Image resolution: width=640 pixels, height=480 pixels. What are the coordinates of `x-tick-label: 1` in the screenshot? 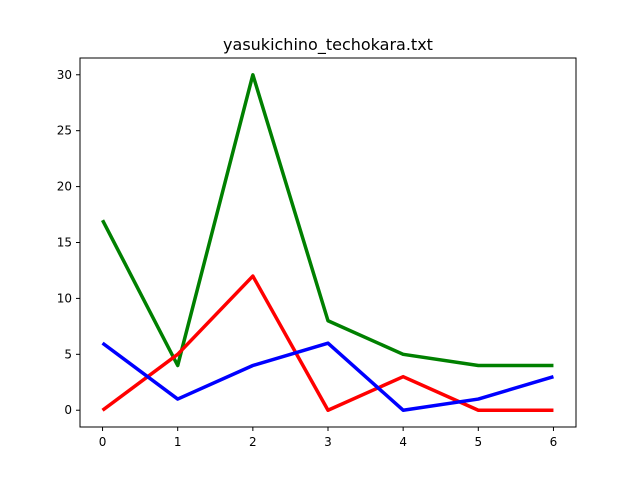 It's located at (178, 442).